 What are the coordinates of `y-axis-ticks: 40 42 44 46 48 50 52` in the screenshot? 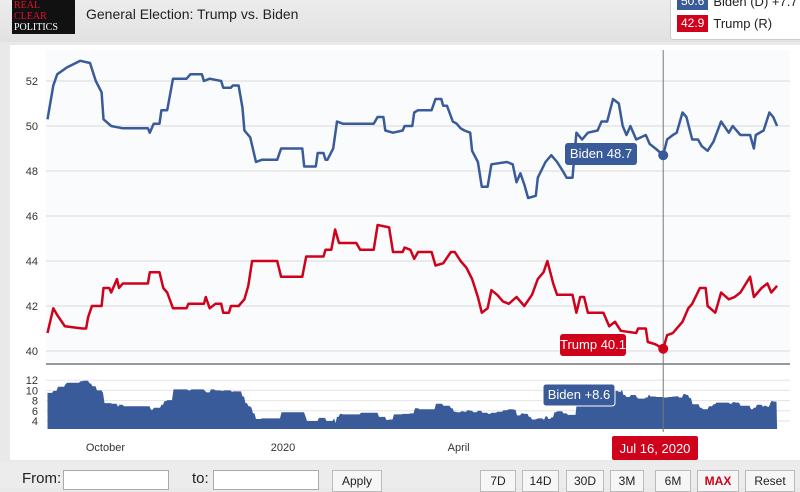 It's located at (32, 217).